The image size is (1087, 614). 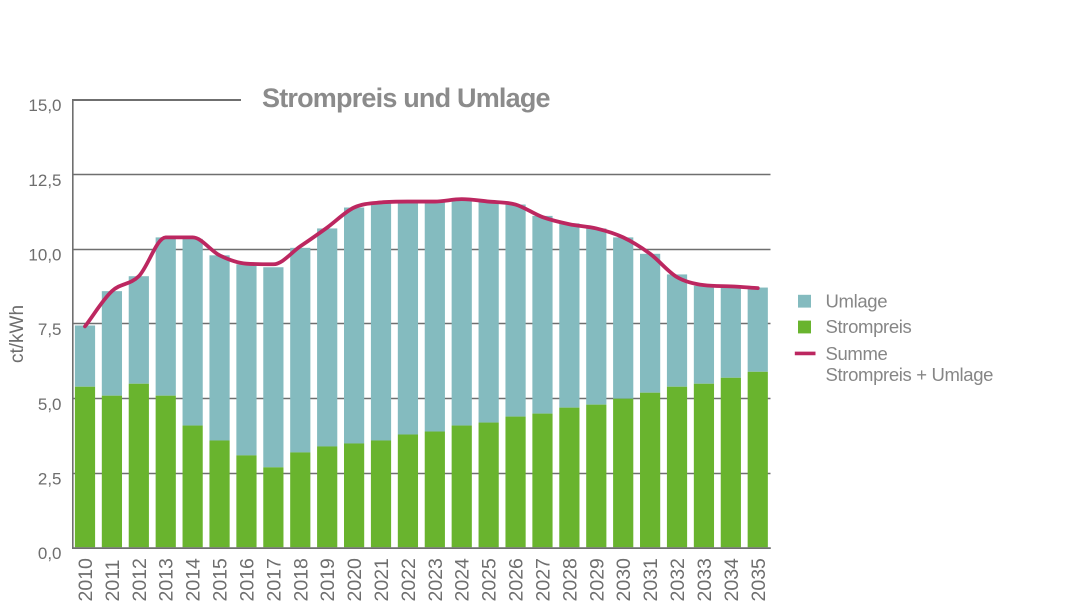 I want to click on svg-text: 0,0, so click(x=50, y=553).